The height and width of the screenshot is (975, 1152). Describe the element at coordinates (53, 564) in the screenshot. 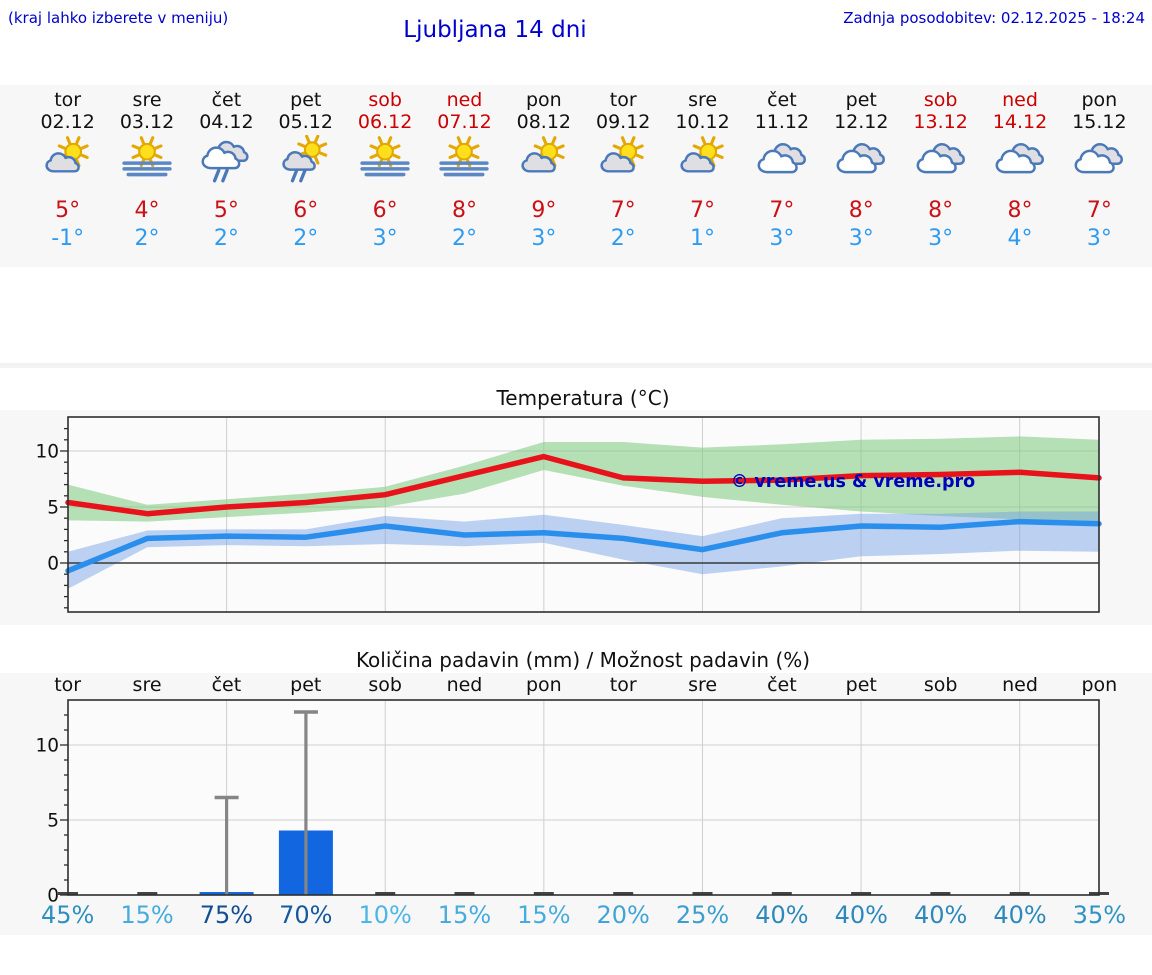

I see `temp-ytick-label: 0` at that location.